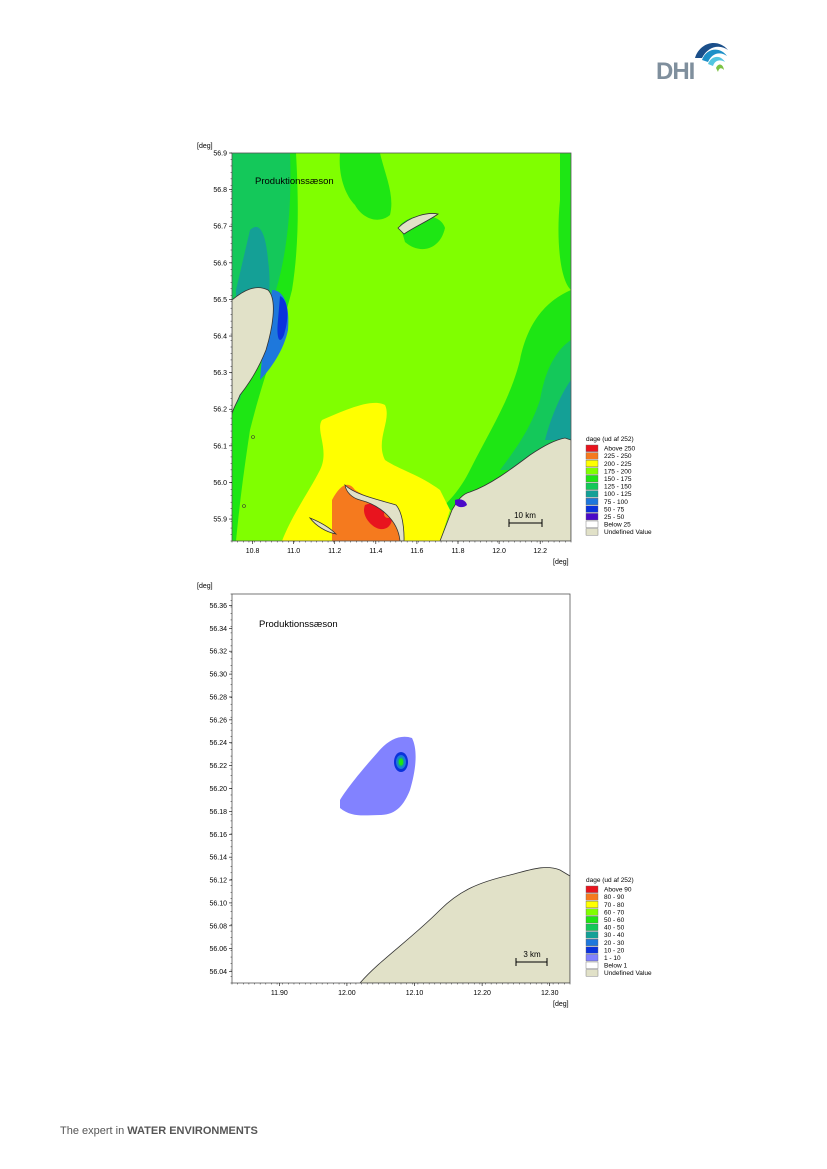 Image resolution: width=827 pixels, height=1169 pixels. I want to click on legend-label: 50 - 75, so click(614, 509).